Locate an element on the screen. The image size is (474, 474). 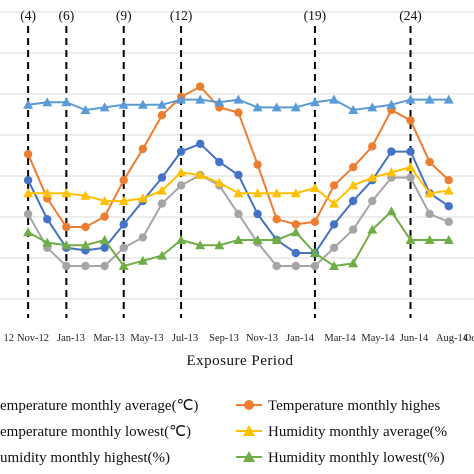
period-marker-label: (4) is located at coordinates (28, 15).